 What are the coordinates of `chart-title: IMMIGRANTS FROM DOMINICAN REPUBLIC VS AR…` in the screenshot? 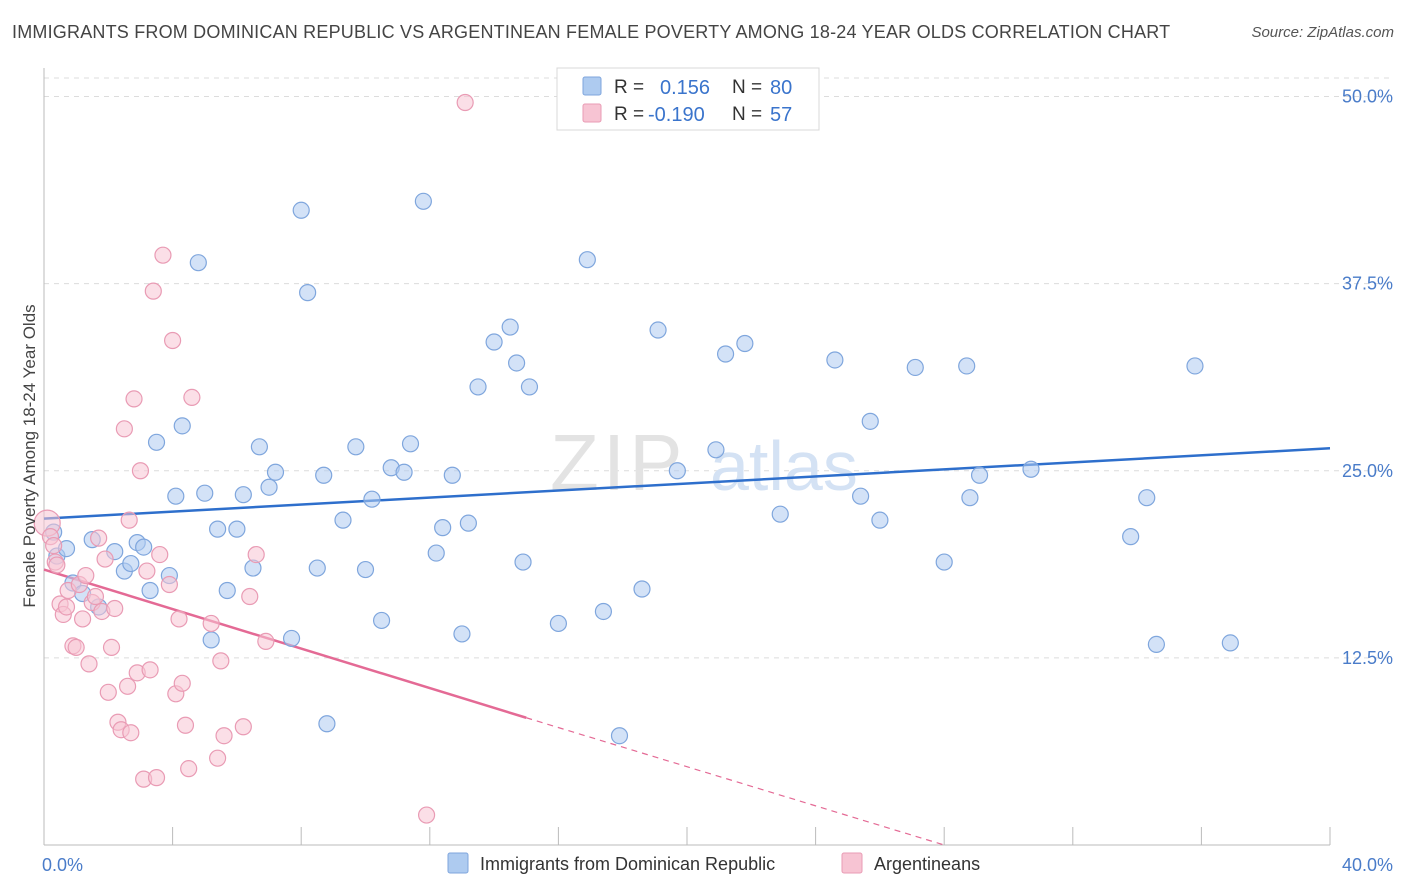 It's located at (591, 32).